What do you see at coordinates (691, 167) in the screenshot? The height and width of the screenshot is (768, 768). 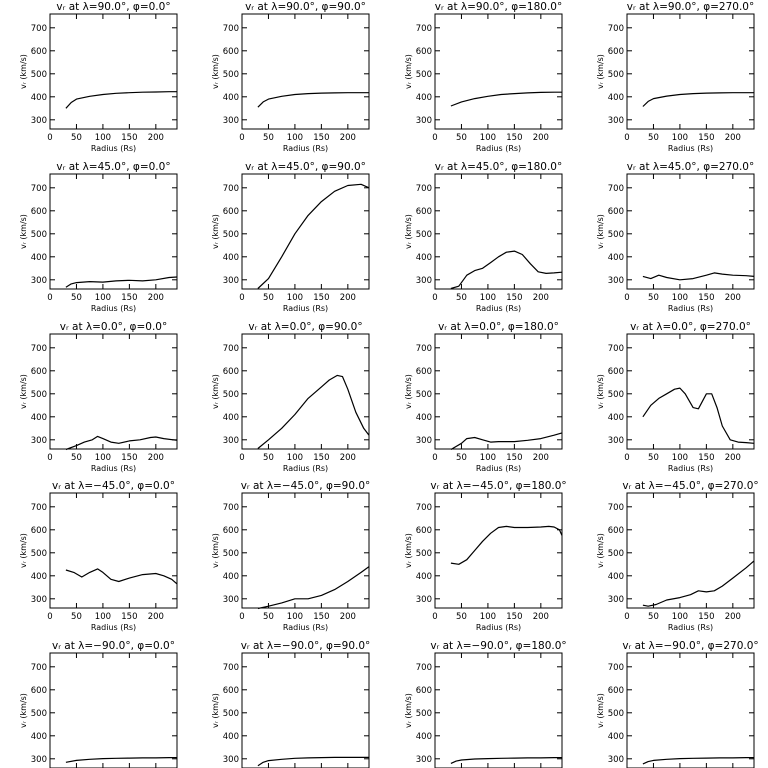 I see `subplot-title: vᵣ at λ=45.0°, φ=270.0°` at bounding box center [691, 167].